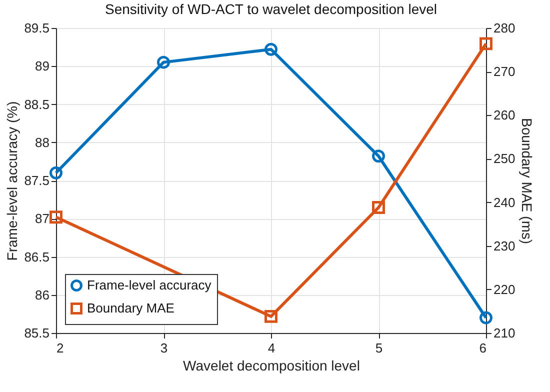 The image size is (550, 392). I want to click on y-tick-label: 89.5, so click(37, 28).